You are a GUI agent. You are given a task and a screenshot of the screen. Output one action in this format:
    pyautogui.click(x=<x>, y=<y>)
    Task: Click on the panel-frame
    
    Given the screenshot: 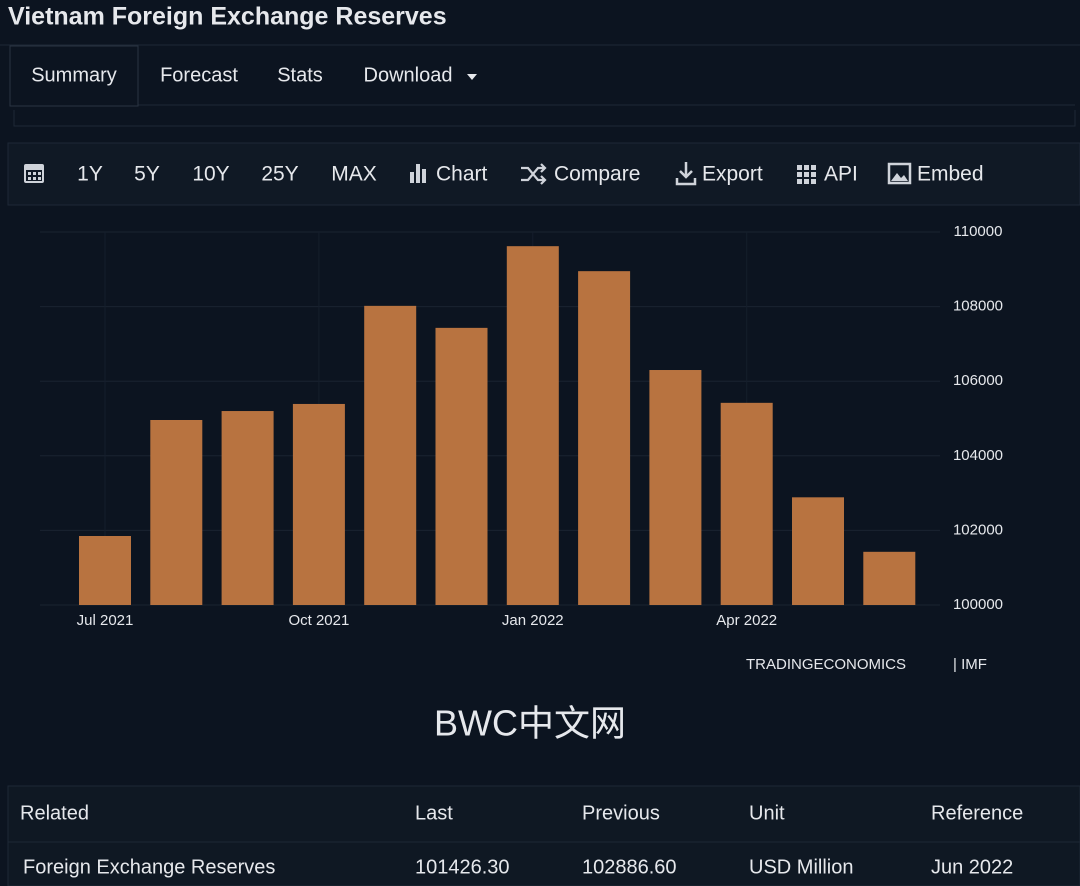 What is the action you would take?
    pyautogui.click(x=544, y=118)
    